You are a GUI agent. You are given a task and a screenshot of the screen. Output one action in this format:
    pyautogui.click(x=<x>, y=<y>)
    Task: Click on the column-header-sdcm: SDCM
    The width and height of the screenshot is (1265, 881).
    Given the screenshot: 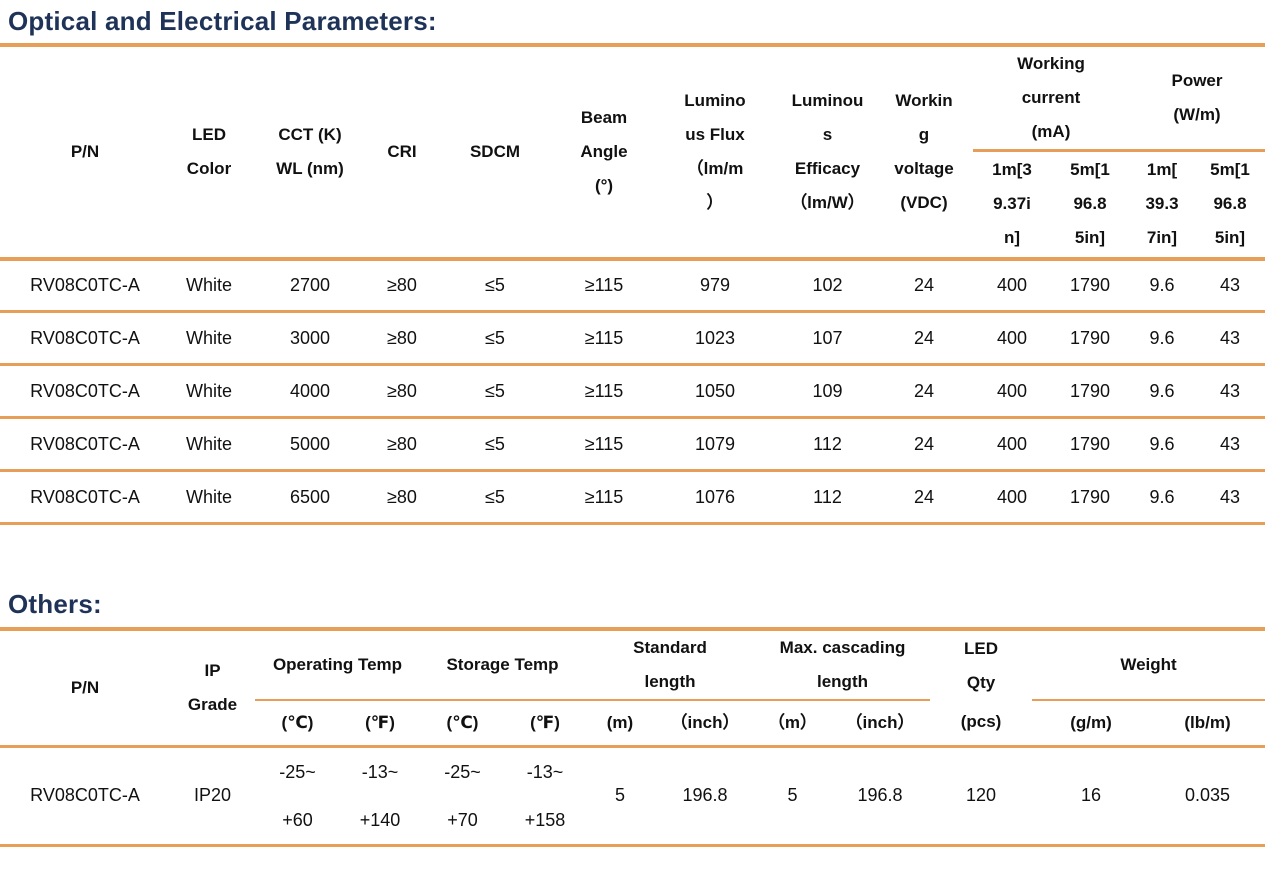 What is the action you would take?
    pyautogui.click(x=495, y=154)
    